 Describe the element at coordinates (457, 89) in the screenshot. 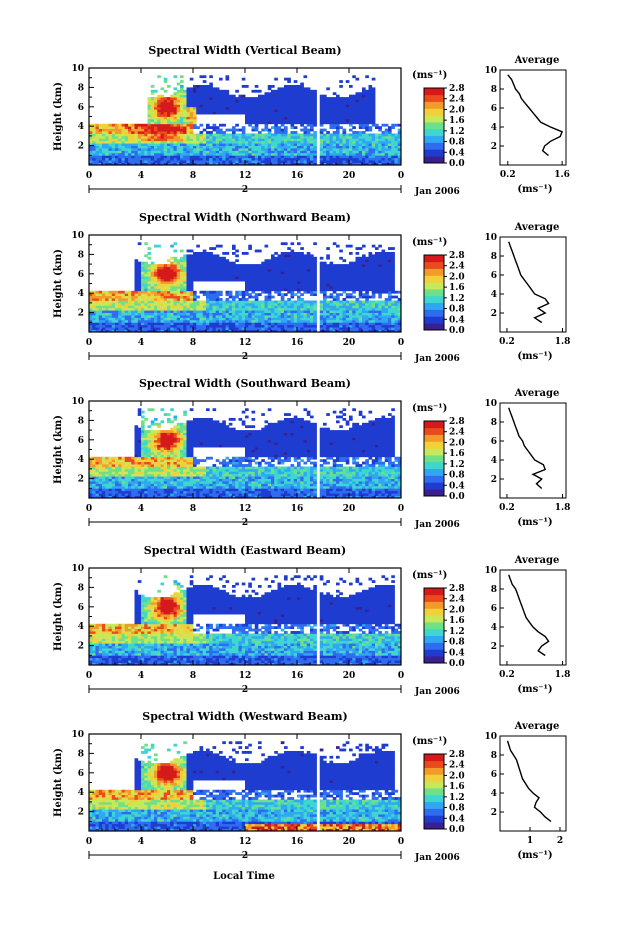

I see `colorbar-tick-label: 2.8` at that location.